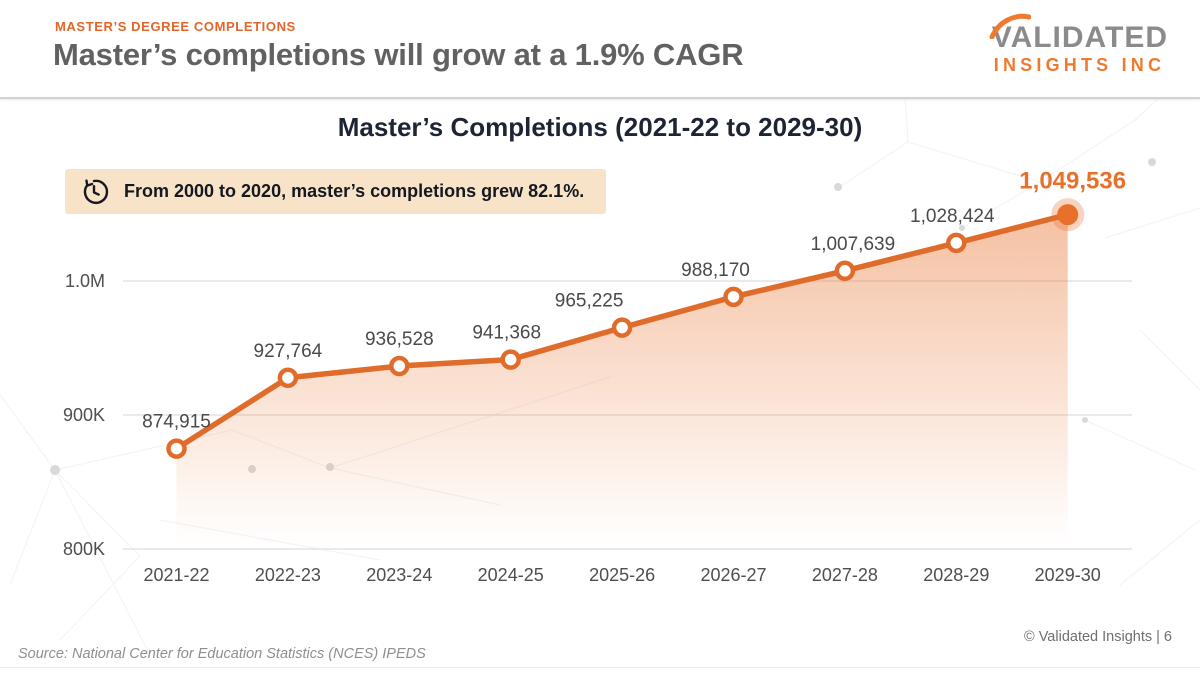 The height and width of the screenshot is (675, 1200). Describe the element at coordinates (622, 575) in the screenshot. I see `x-axis-tick: 2025-26` at that location.